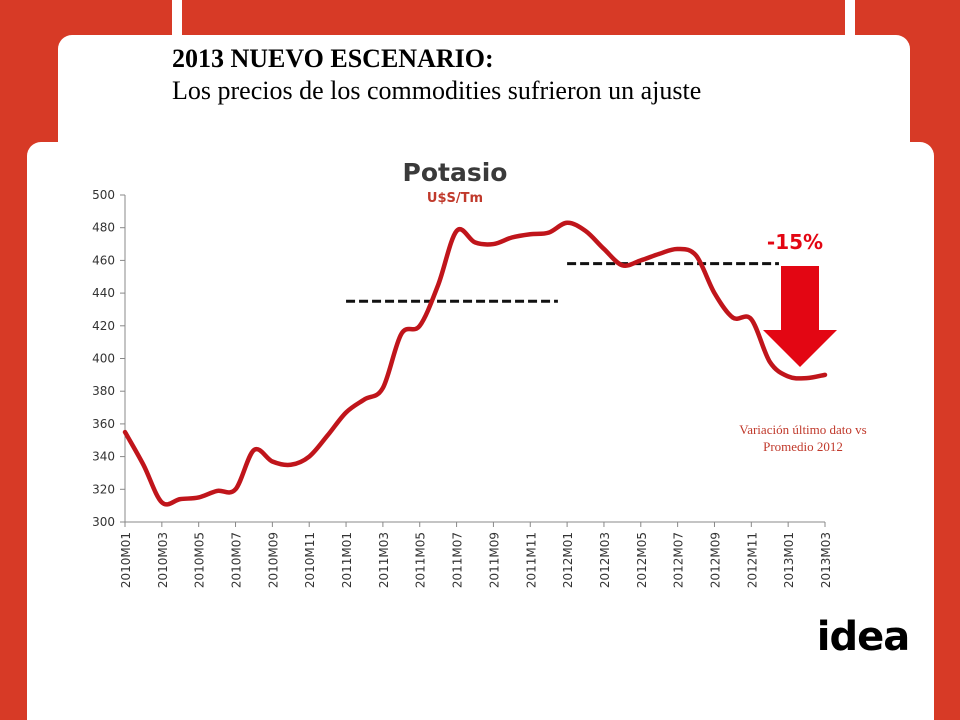  I want to click on x-tick-label: 2013M01, so click(789, 560).